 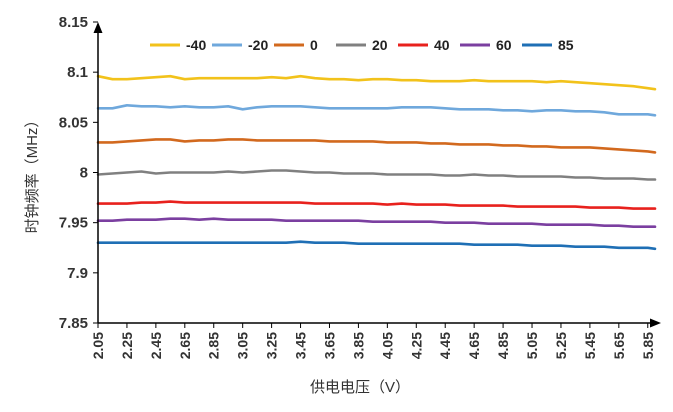 I want to click on series-line--40, so click(x=376, y=82).